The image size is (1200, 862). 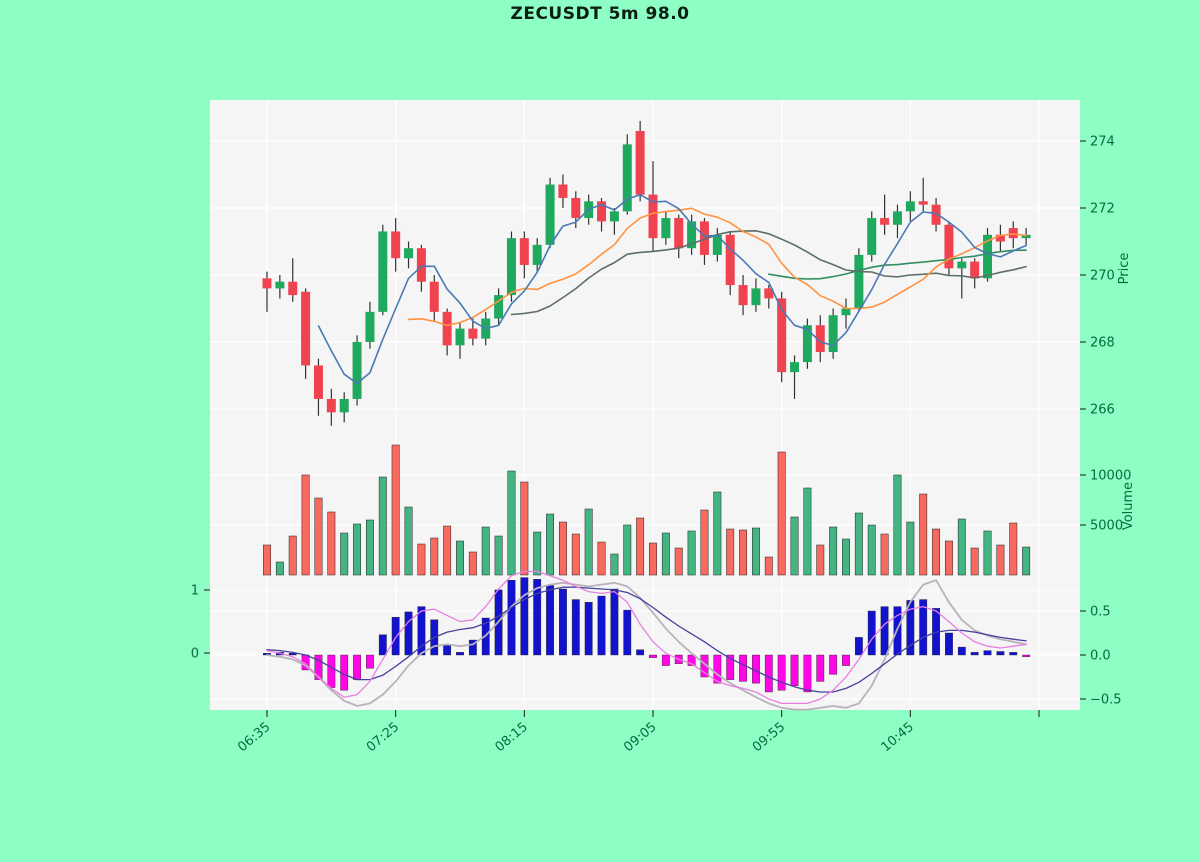 I want to click on price-tick-label: 274, so click(x=1102, y=142).